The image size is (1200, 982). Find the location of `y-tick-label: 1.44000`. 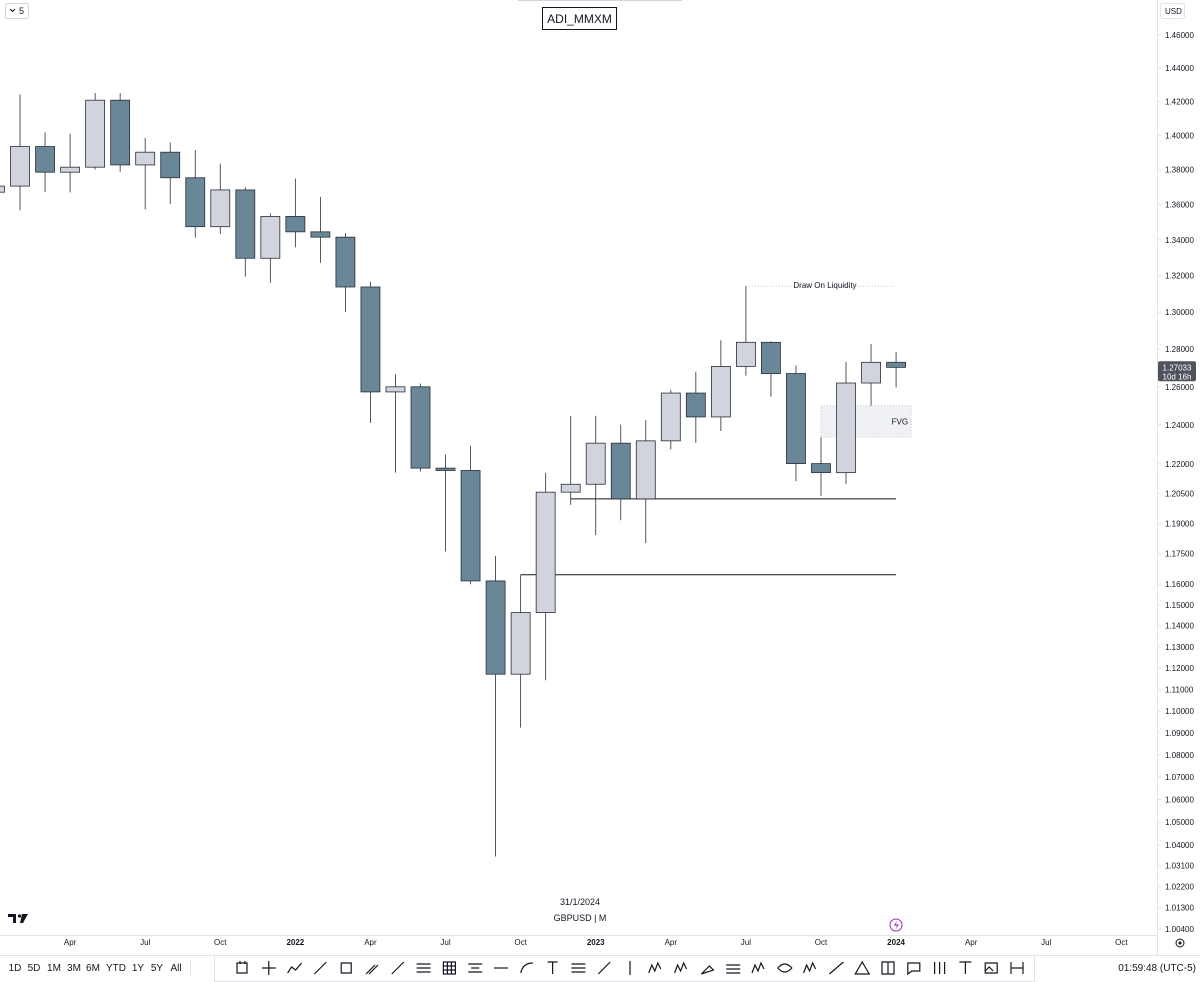

y-tick-label: 1.44000 is located at coordinates (1179, 68).